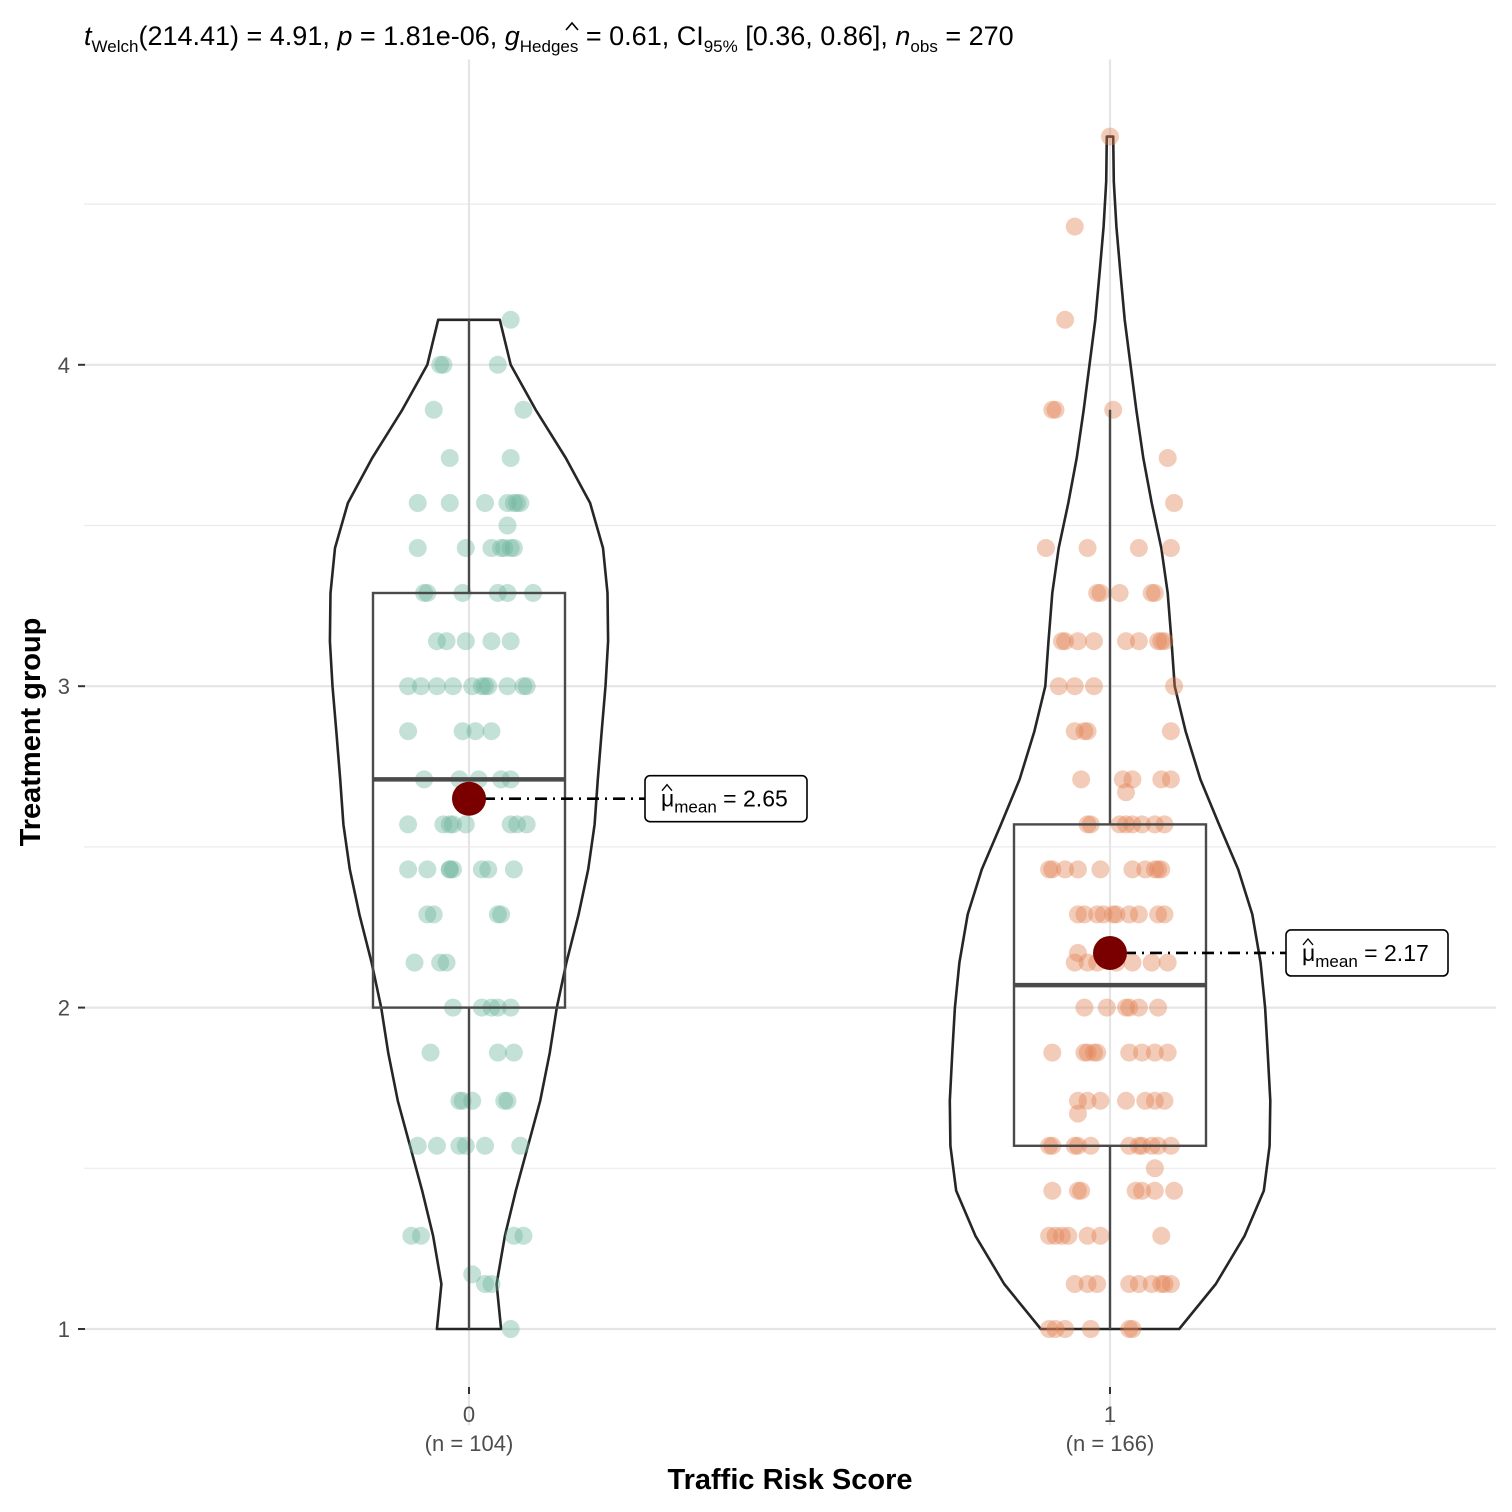 Image resolution: width=1512 pixels, height=1512 pixels. I want to click on y-tick-label: 4, so click(64, 365).